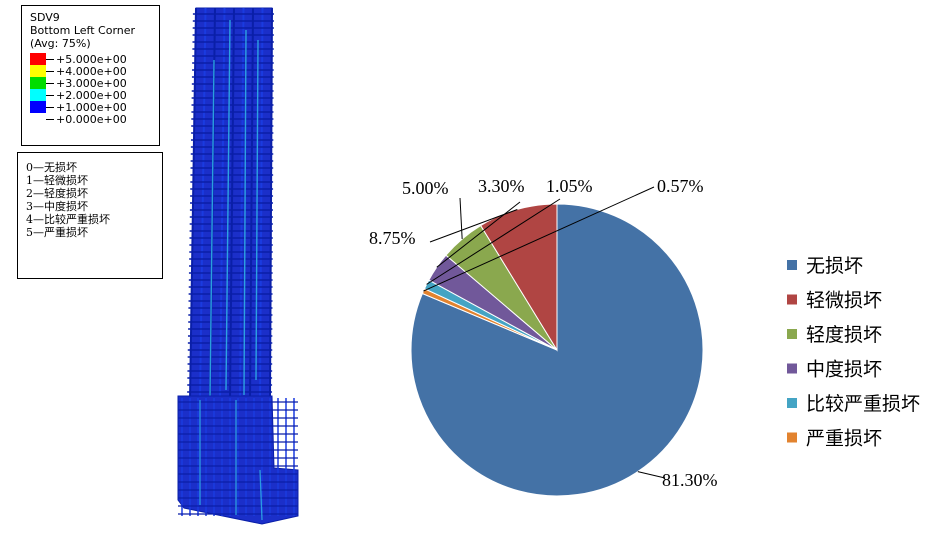  Describe the element at coordinates (68, 219) in the screenshot. I see `damage-key-item: 4—比较严重损坏` at that location.